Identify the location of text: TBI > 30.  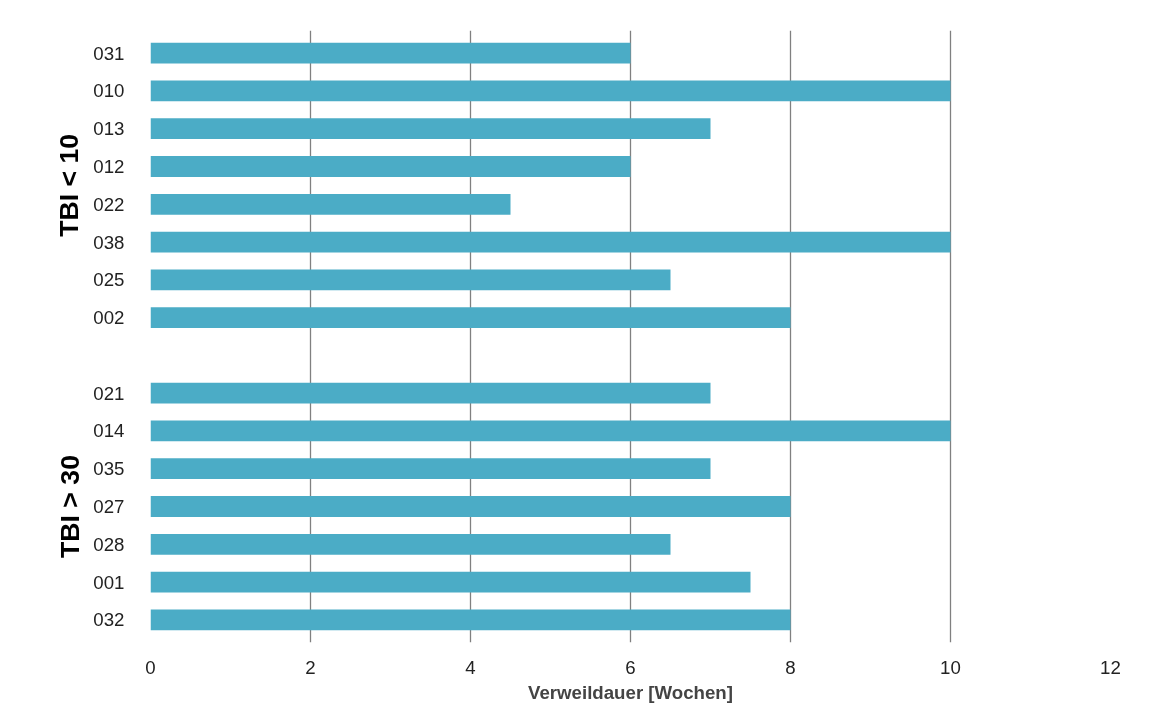
(69, 506).